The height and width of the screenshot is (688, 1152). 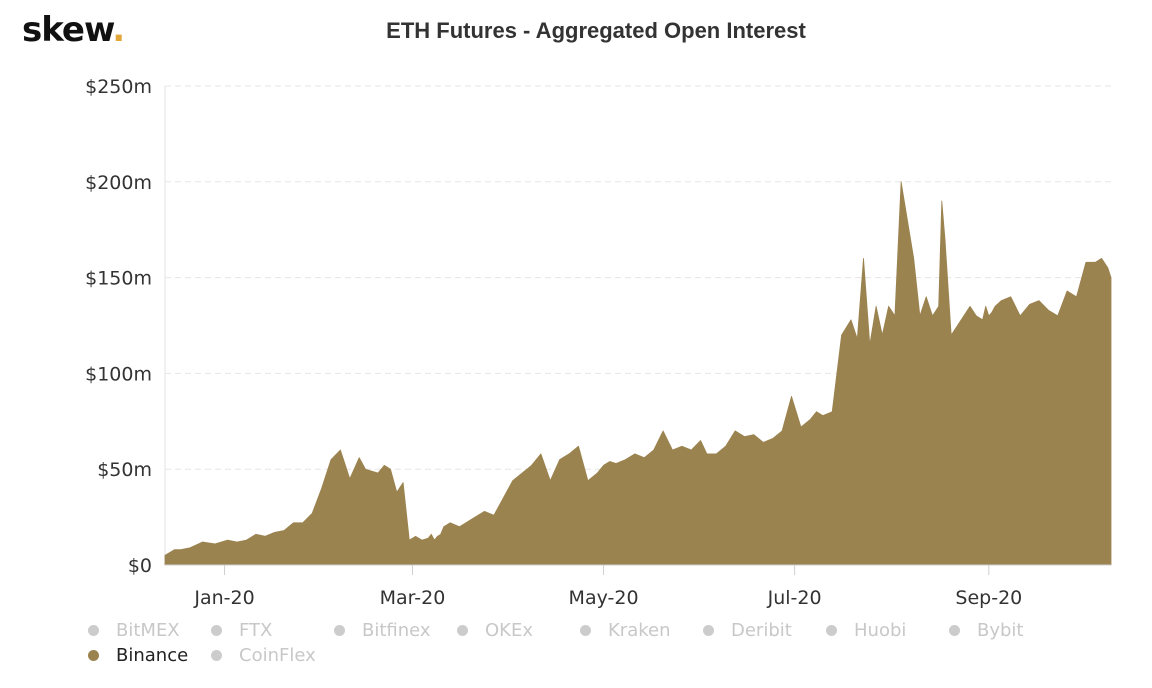 I want to click on legend-label: Binance, so click(x=152, y=655).